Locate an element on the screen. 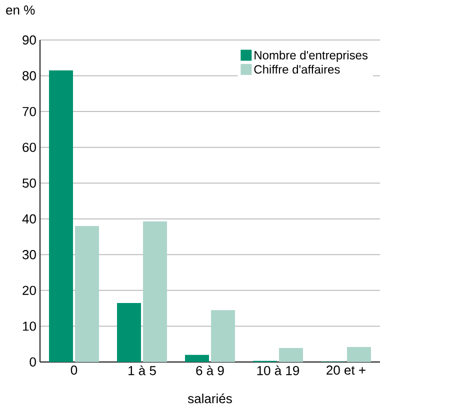  x-tick-label: 1 à 5 is located at coordinates (142, 371).